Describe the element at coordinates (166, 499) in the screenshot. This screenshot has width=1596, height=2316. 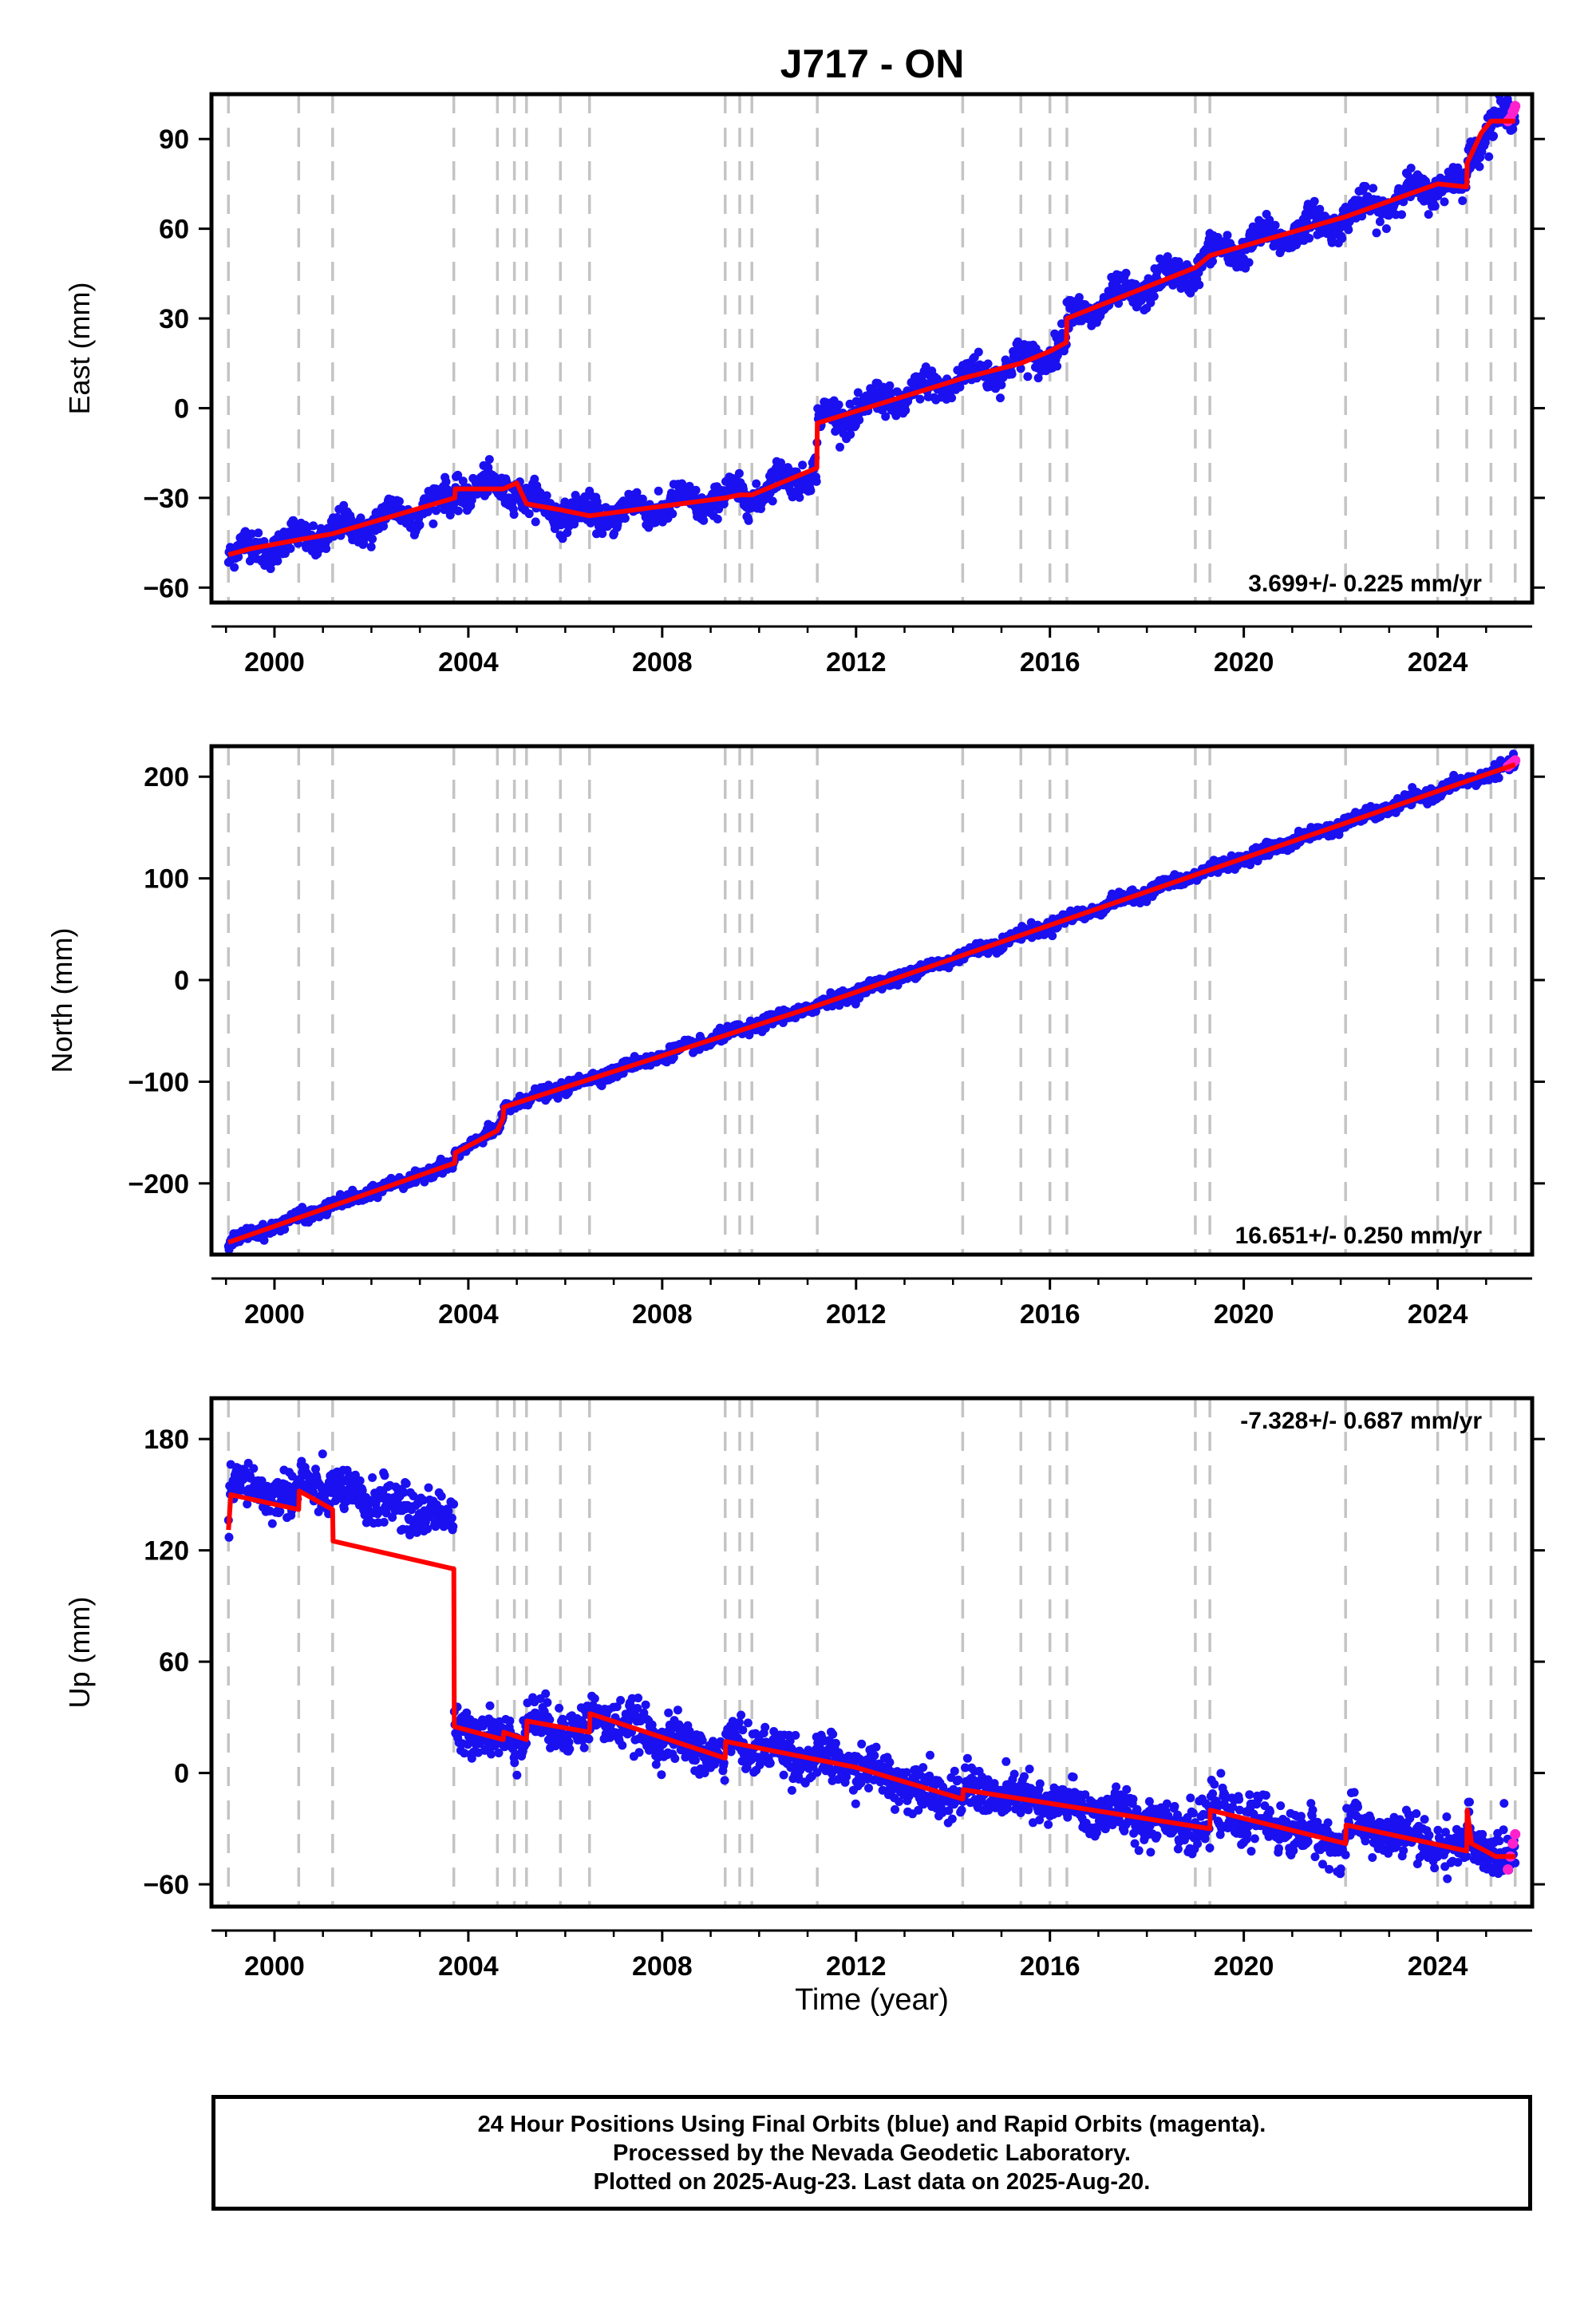
I see `y-tick-label: −30` at that location.